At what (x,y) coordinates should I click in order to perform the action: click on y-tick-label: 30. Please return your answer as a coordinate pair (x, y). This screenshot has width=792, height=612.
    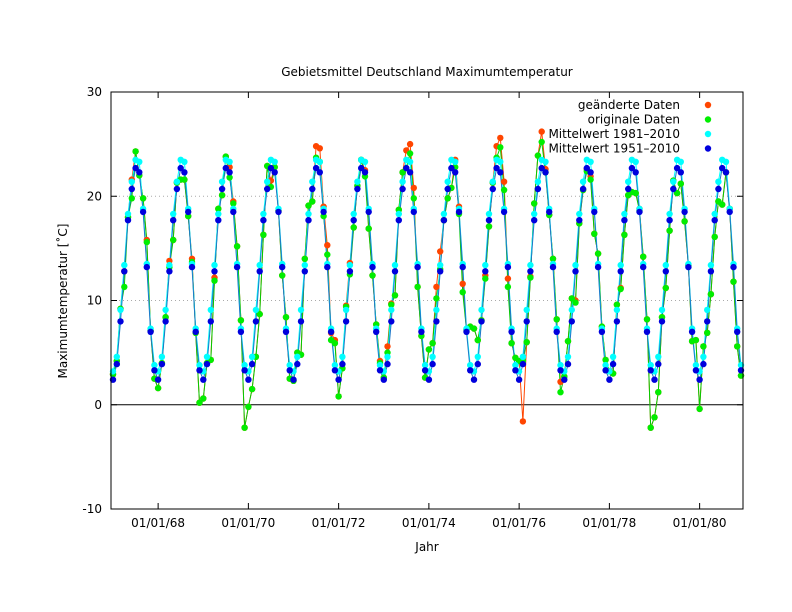
    Looking at the image, I should click on (94, 92).